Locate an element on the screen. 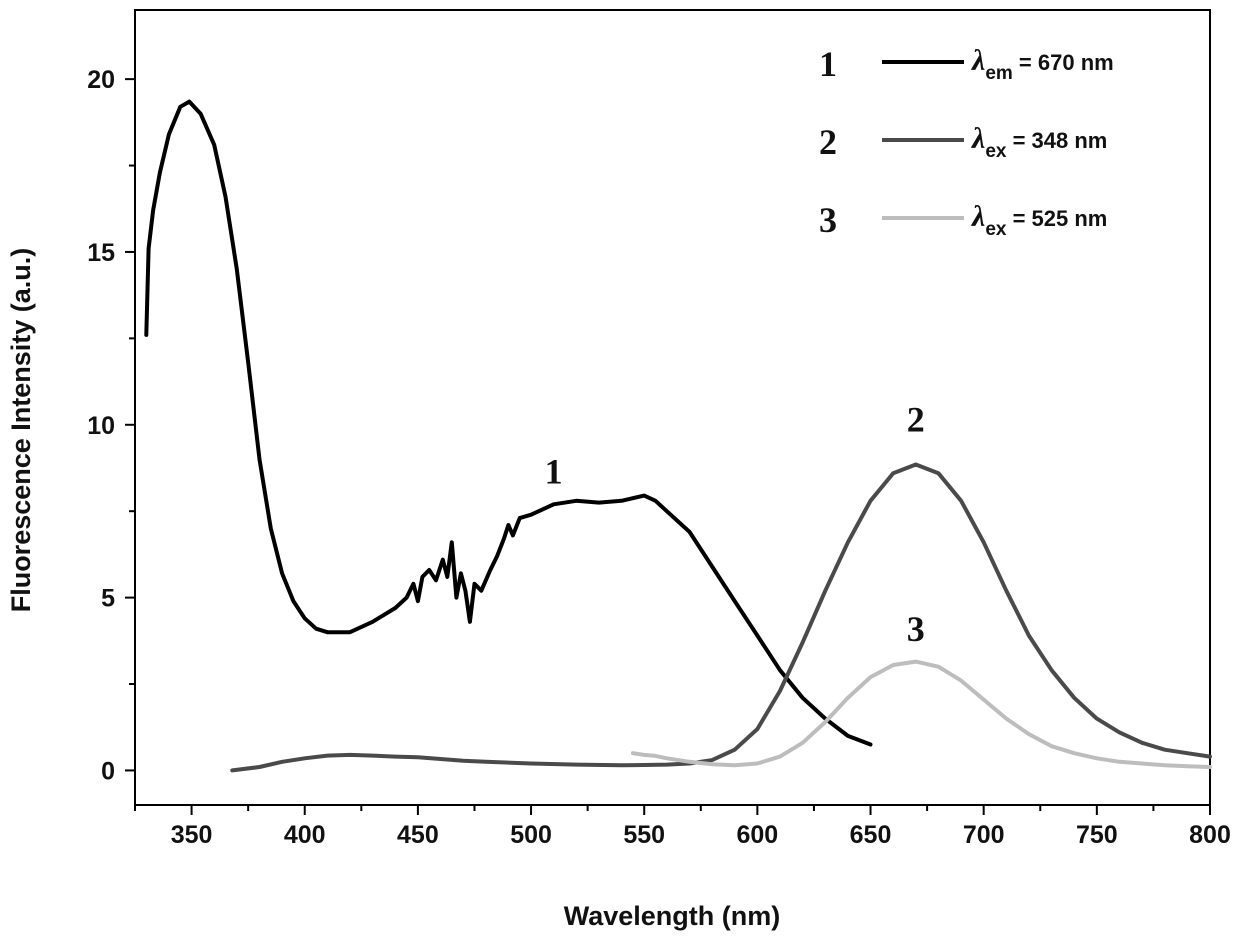 This screenshot has width=1246, height=943. x-tick-label: 500 is located at coordinates (531, 835).